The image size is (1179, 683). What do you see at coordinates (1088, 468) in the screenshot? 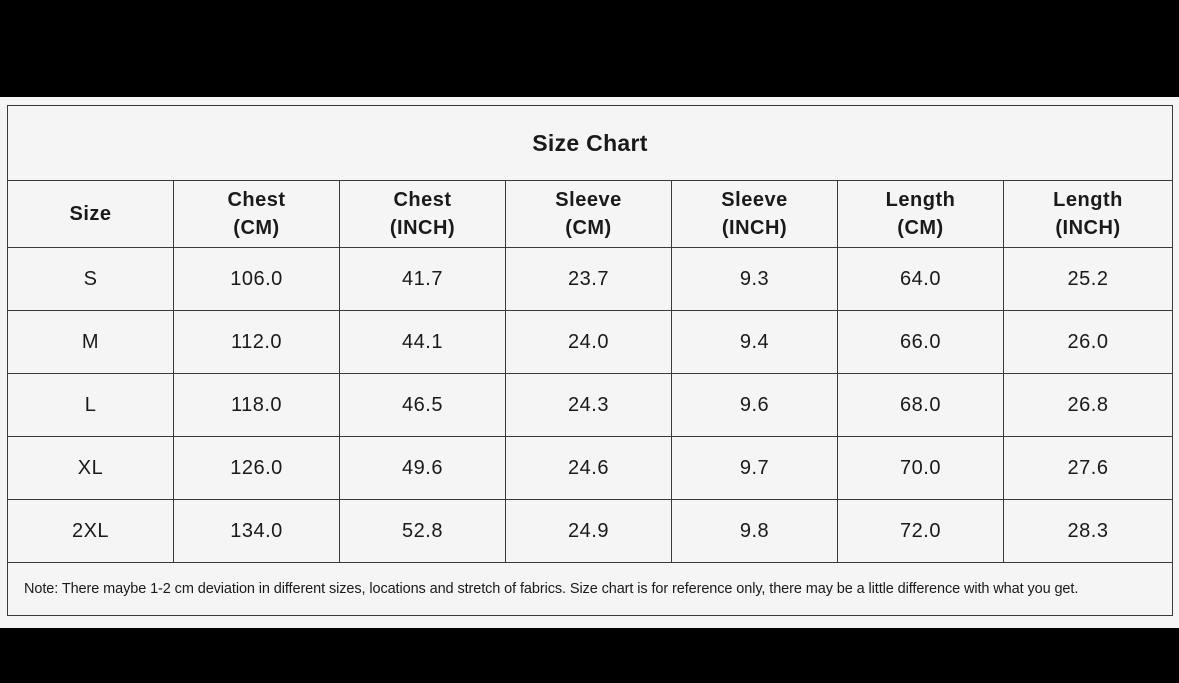
I see `length-inch-cell: 27.6` at bounding box center [1088, 468].